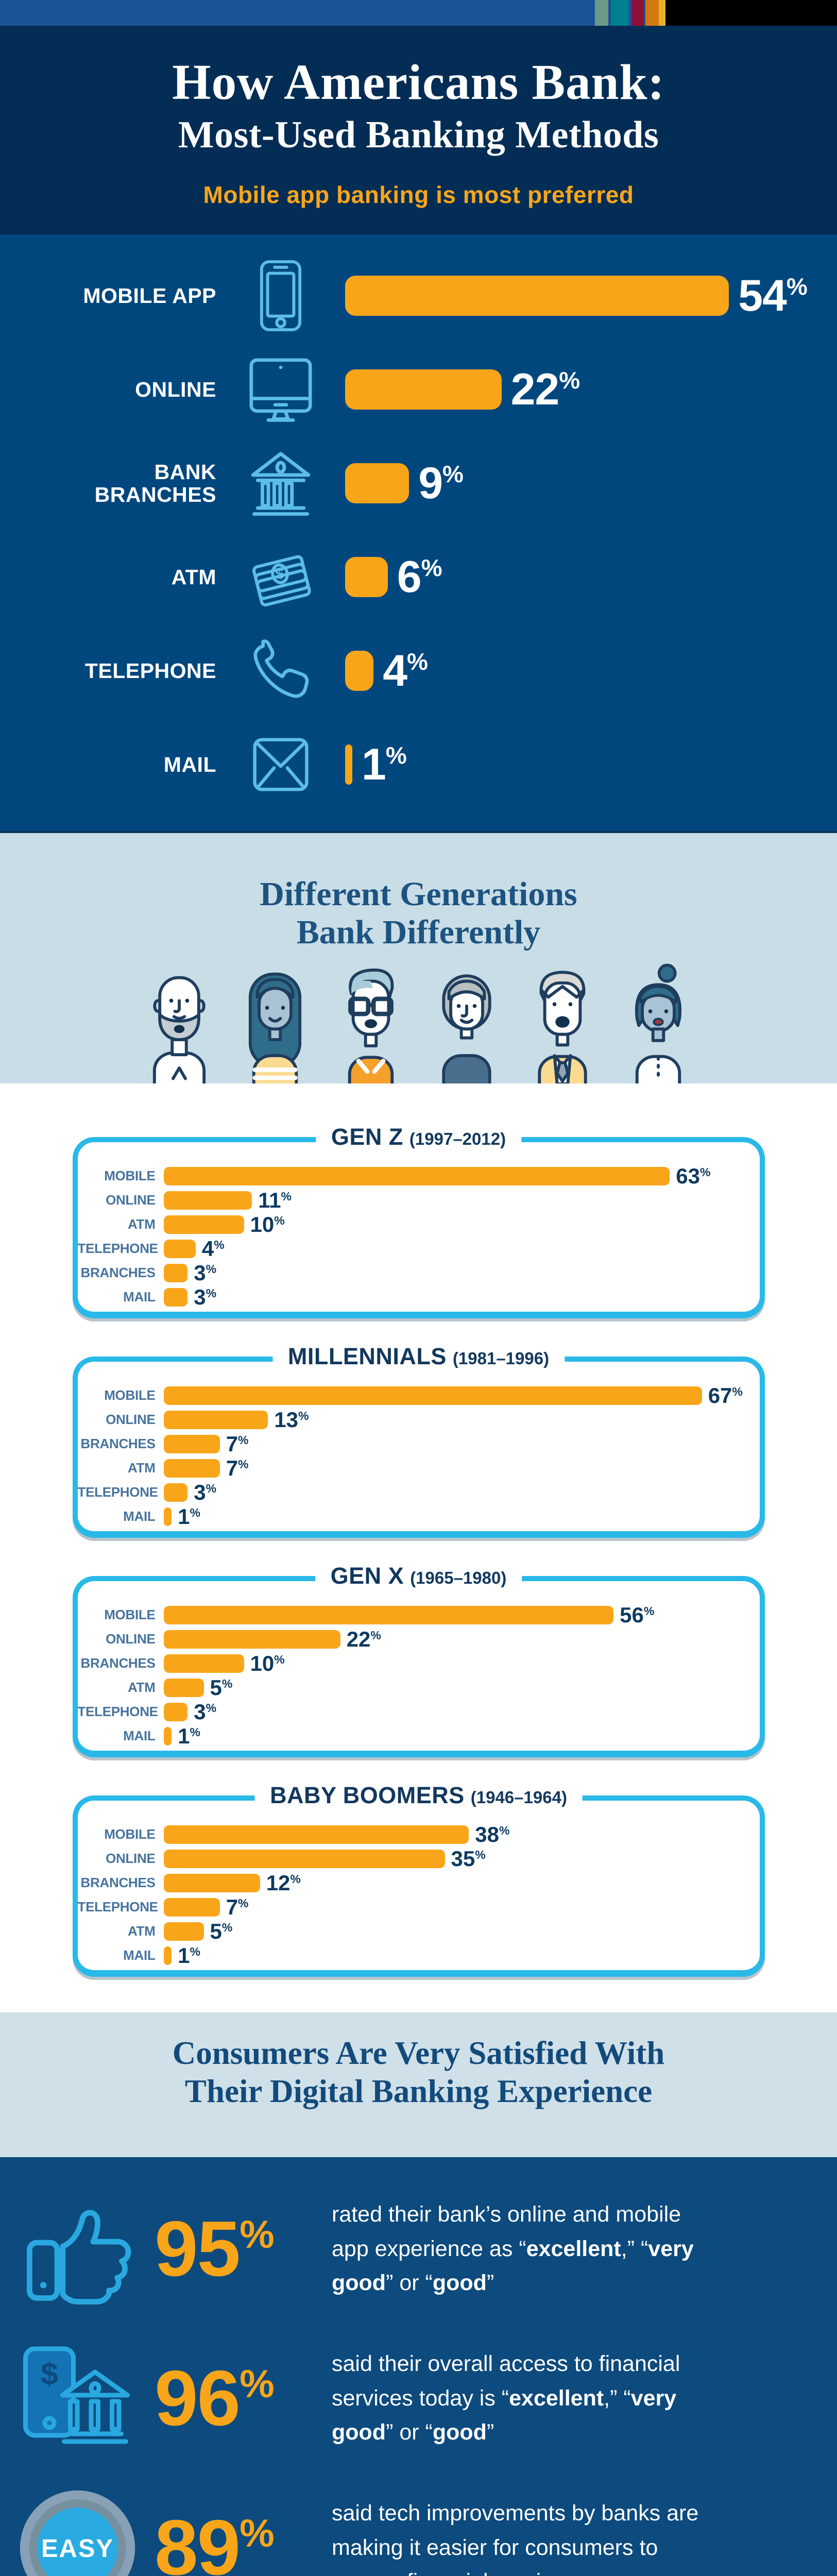 The image size is (837, 2576). What do you see at coordinates (501, 1358) in the screenshot?
I see `generation-years: (1981–1996)` at bounding box center [501, 1358].